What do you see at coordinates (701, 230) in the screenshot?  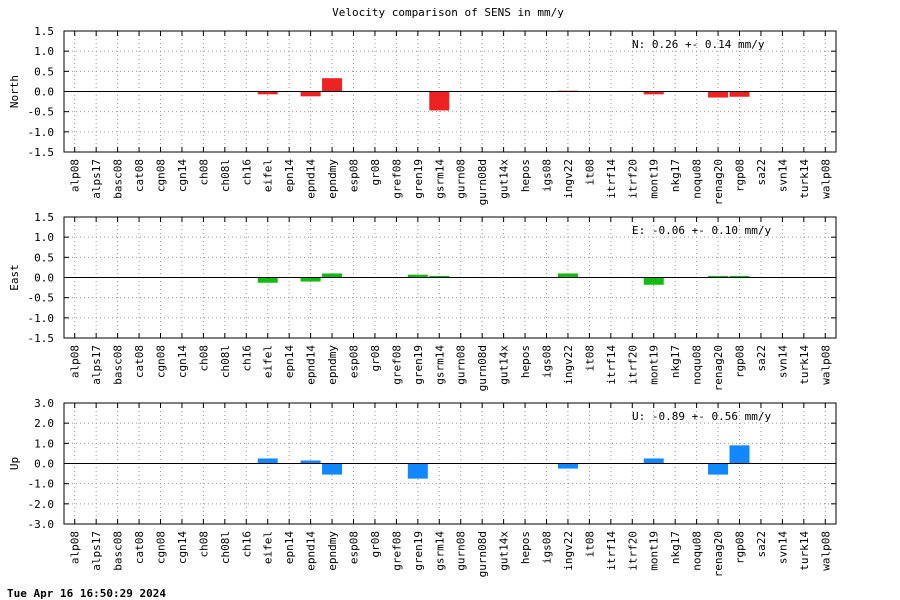 I see `stats-annotation-east: E: -0.06 +- 0.10 mm/y` at bounding box center [701, 230].